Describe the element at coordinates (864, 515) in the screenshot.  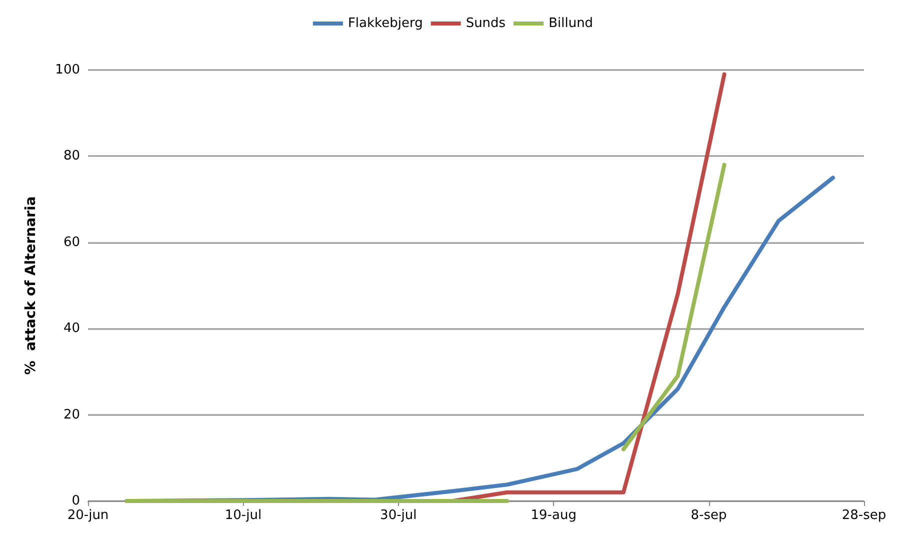
I see `x-tick-label: 28-sep` at that location.